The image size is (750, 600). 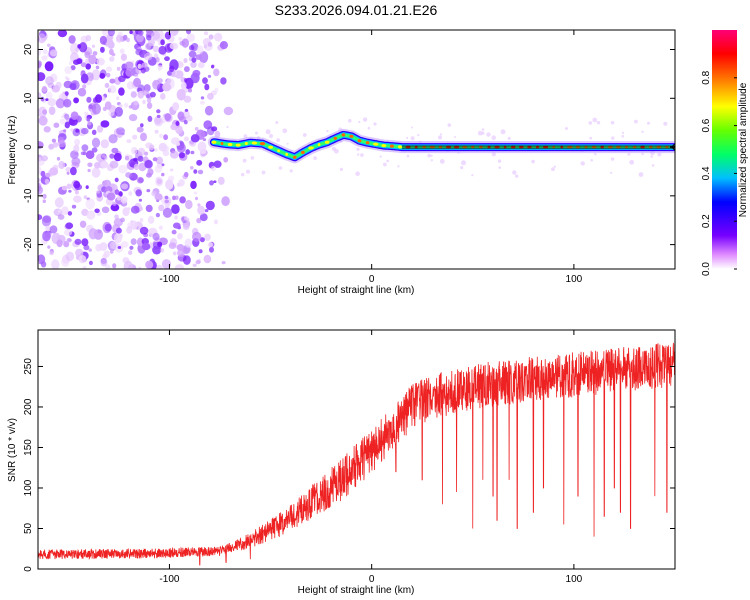 I want to click on snr-ytick-label: 250, so click(x=28, y=366).